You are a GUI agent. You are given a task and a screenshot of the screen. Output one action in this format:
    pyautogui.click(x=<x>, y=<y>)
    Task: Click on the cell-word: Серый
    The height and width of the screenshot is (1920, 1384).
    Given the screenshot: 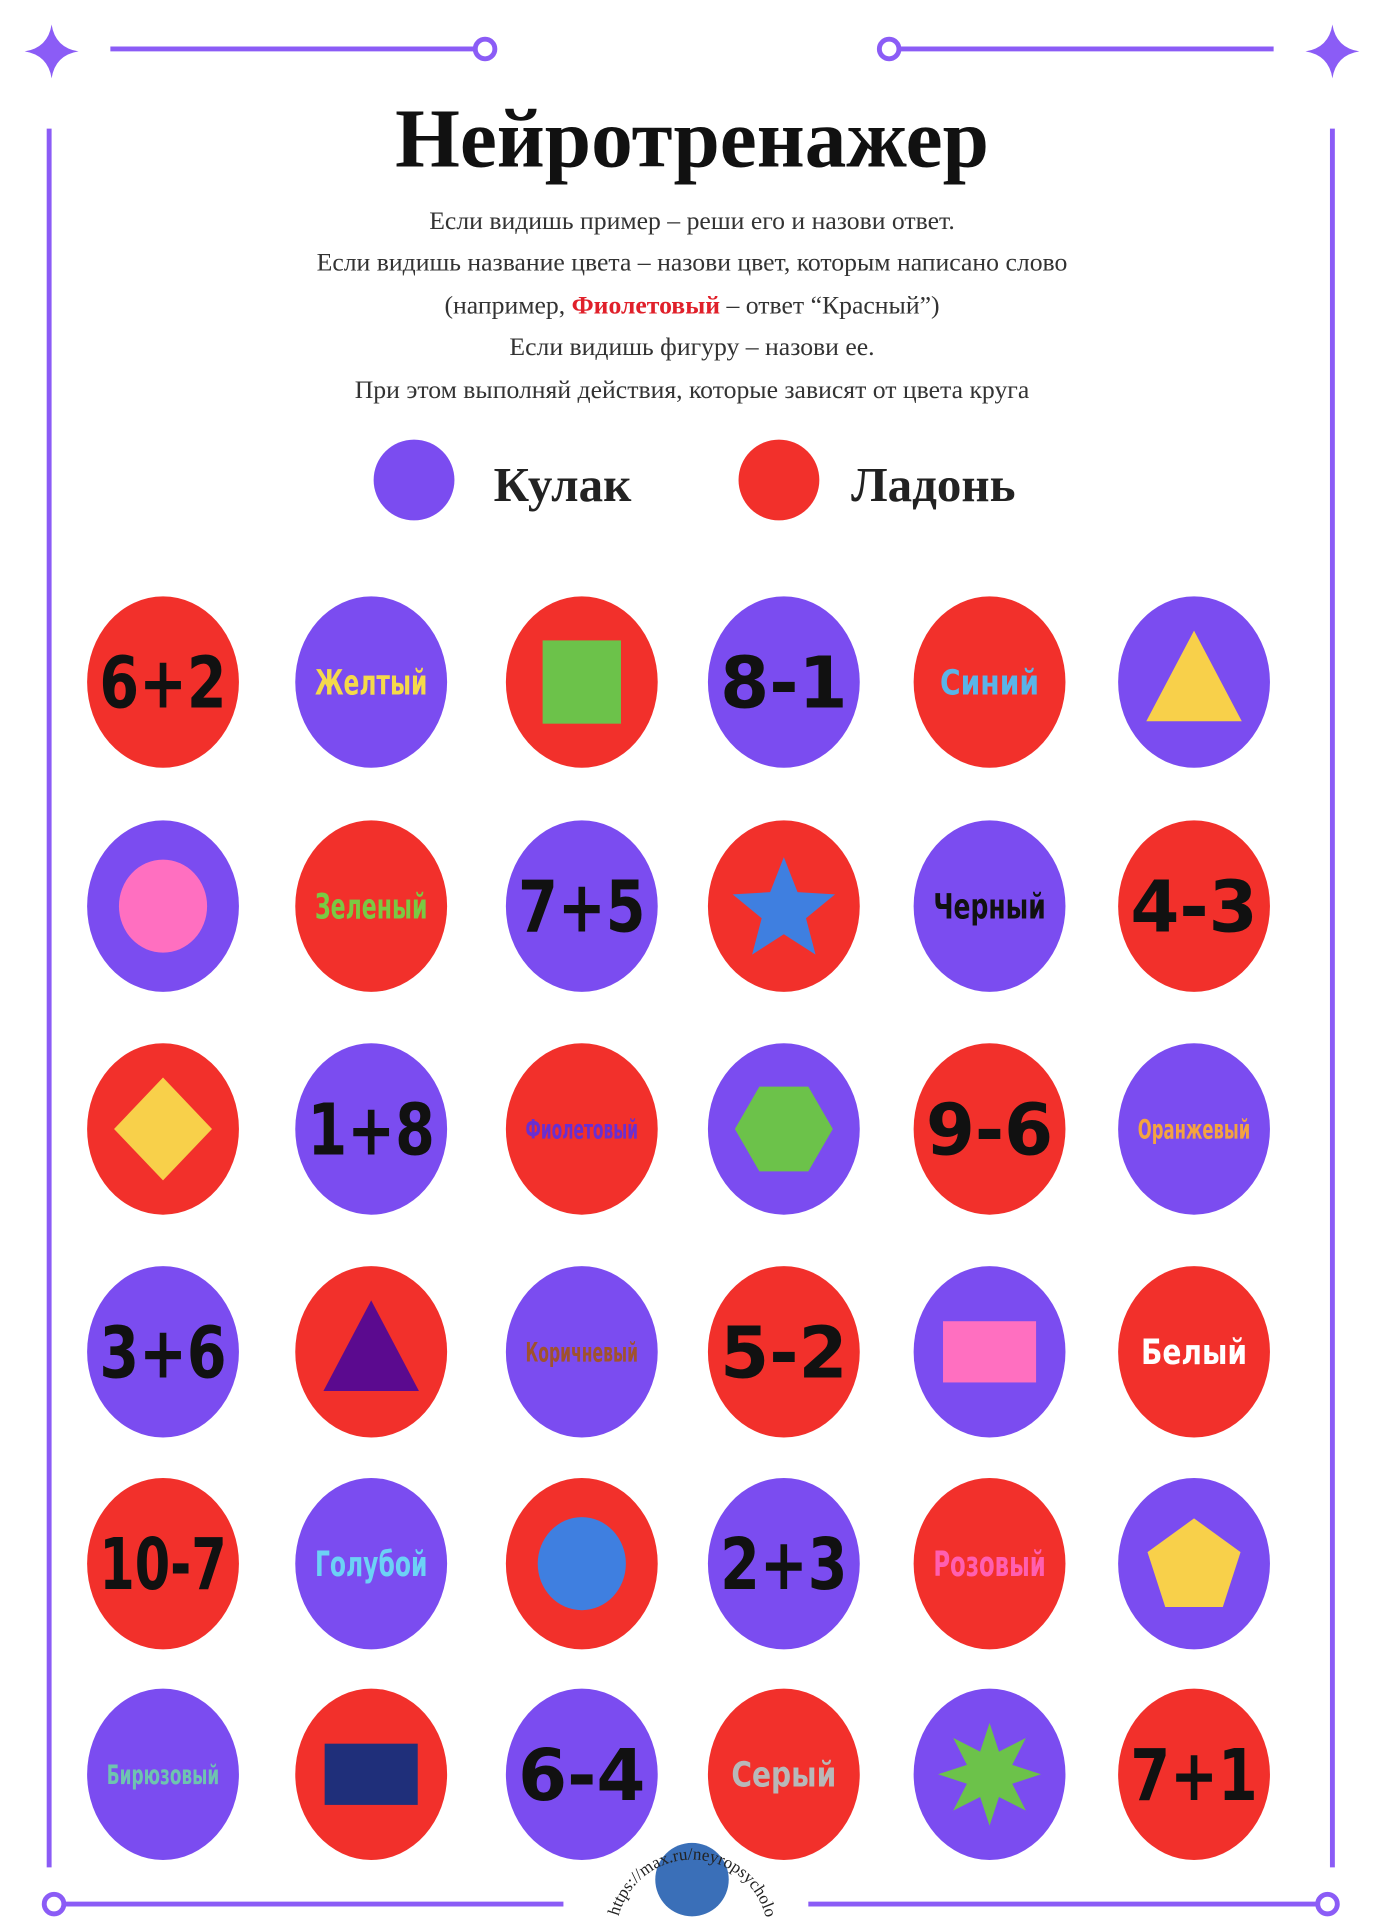 What is the action you would take?
    pyautogui.click(x=783, y=1776)
    